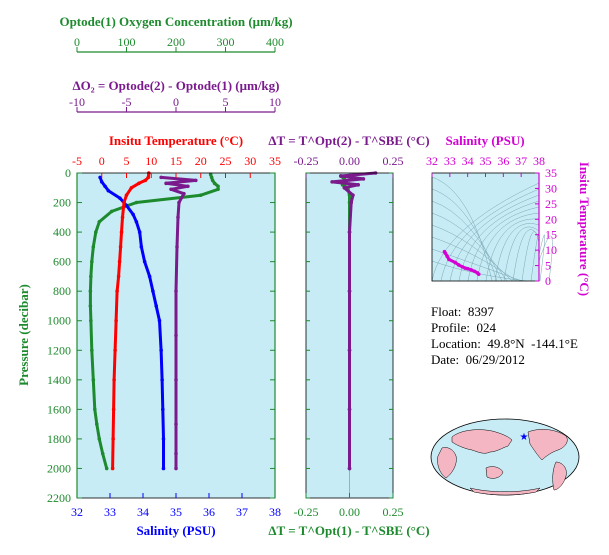 The width and height of the screenshot is (609, 555). I want to click on delta-t-bottom-label-text: ΔT = T^Opt(1) - T^SBE (°C), so click(348, 530).